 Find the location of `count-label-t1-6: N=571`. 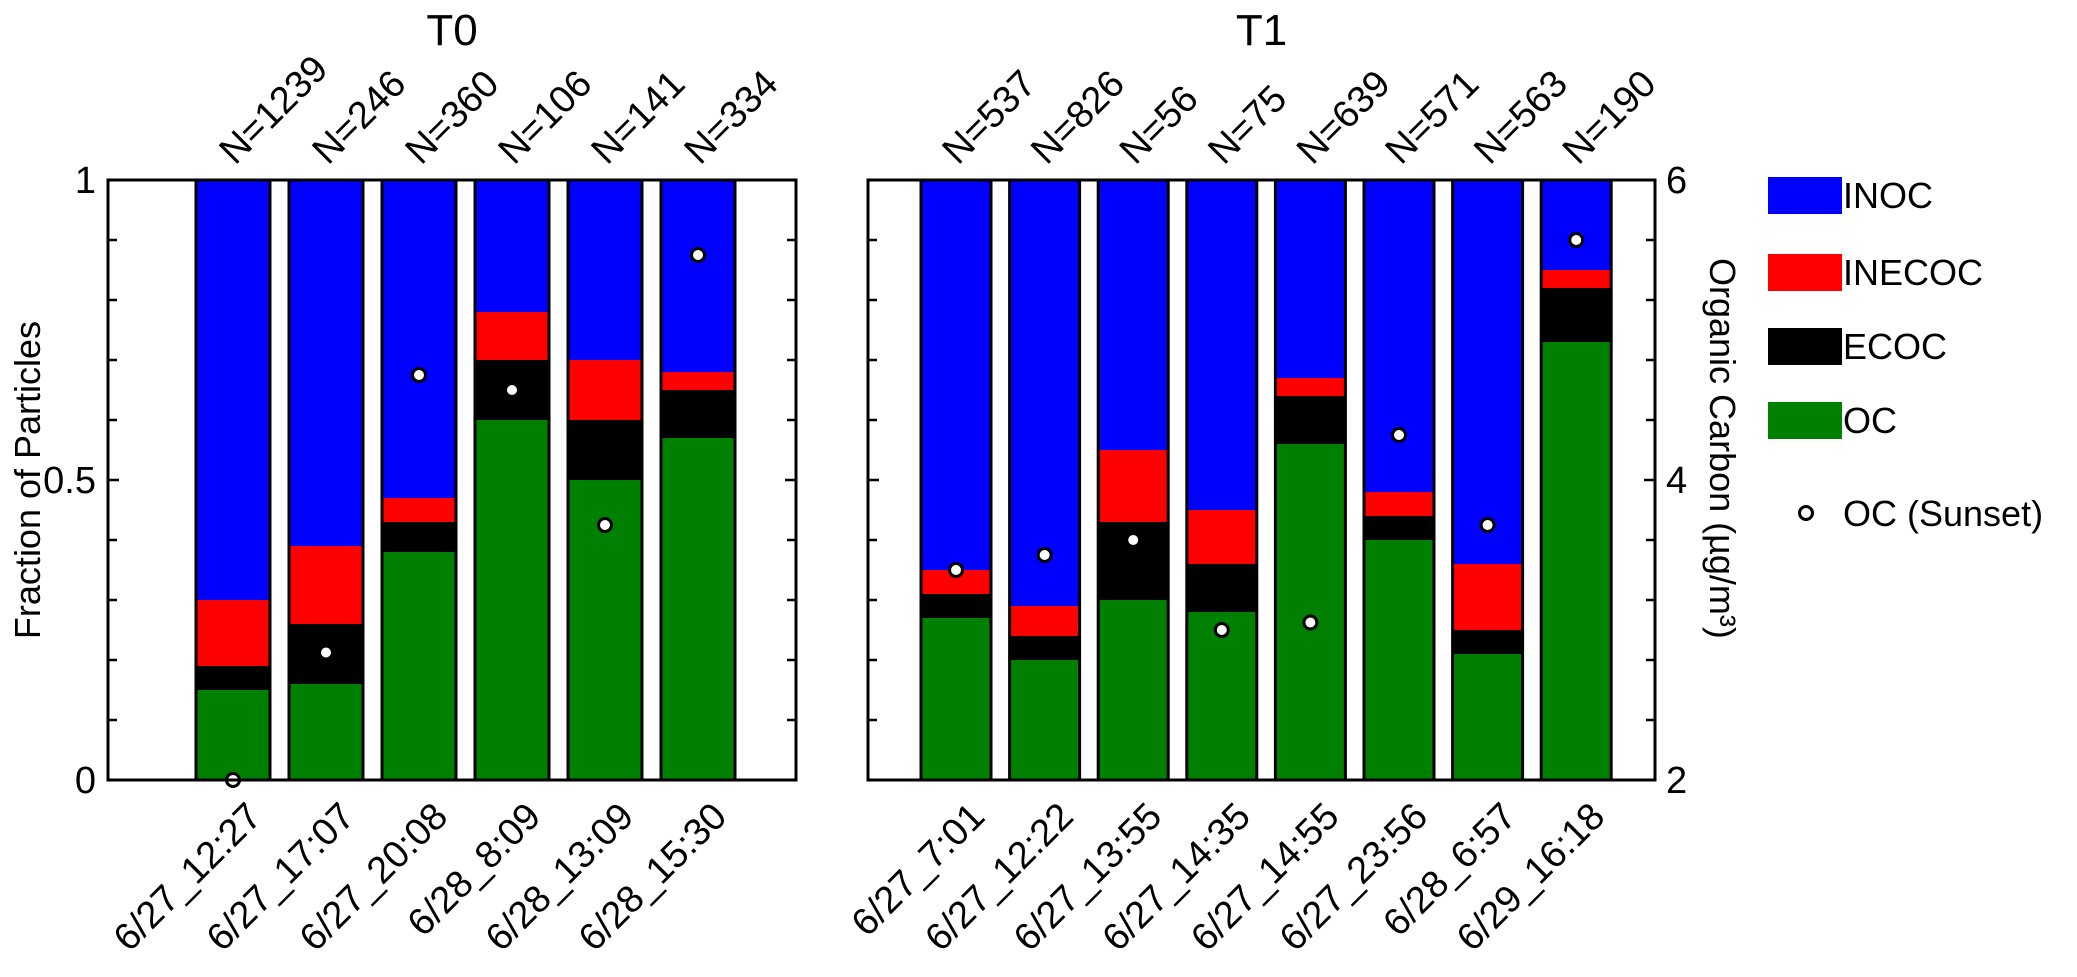

count-label-t1-6: N=571 is located at coordinates (1433, 118).